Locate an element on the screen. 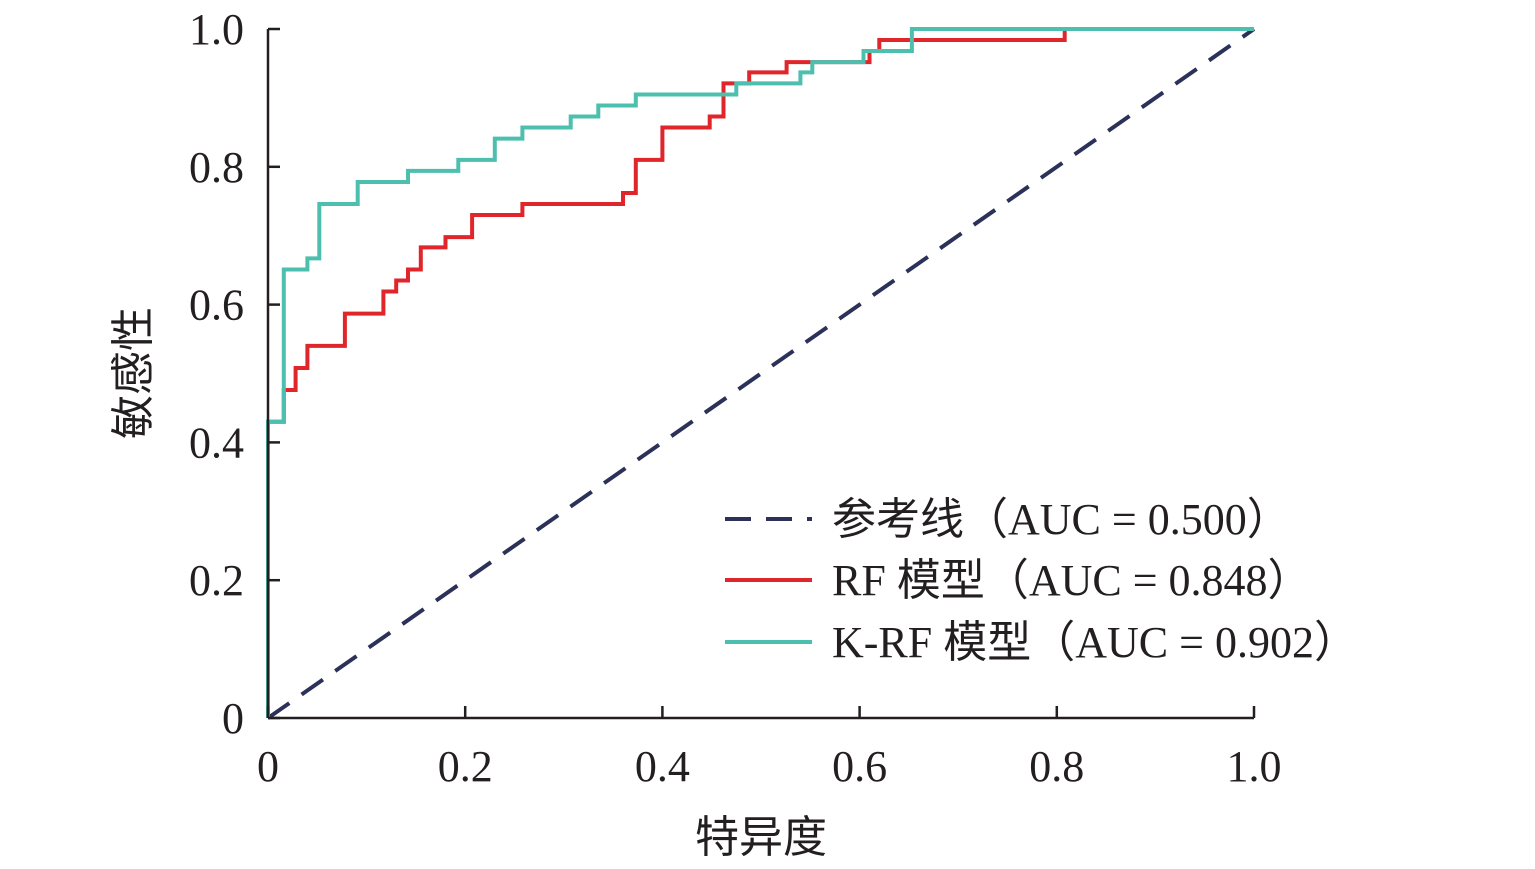 The width and height of the screenshot is (1535, 869). y-tick-label: 1.0 is located at coordinates (216, 29).